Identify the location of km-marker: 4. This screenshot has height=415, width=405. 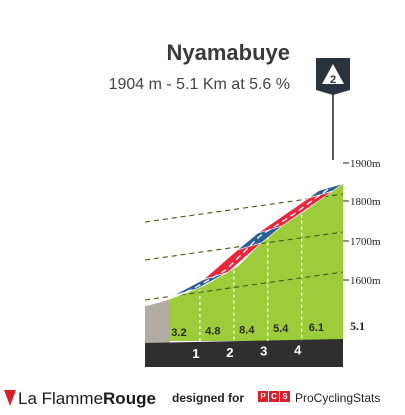
(298, 349).